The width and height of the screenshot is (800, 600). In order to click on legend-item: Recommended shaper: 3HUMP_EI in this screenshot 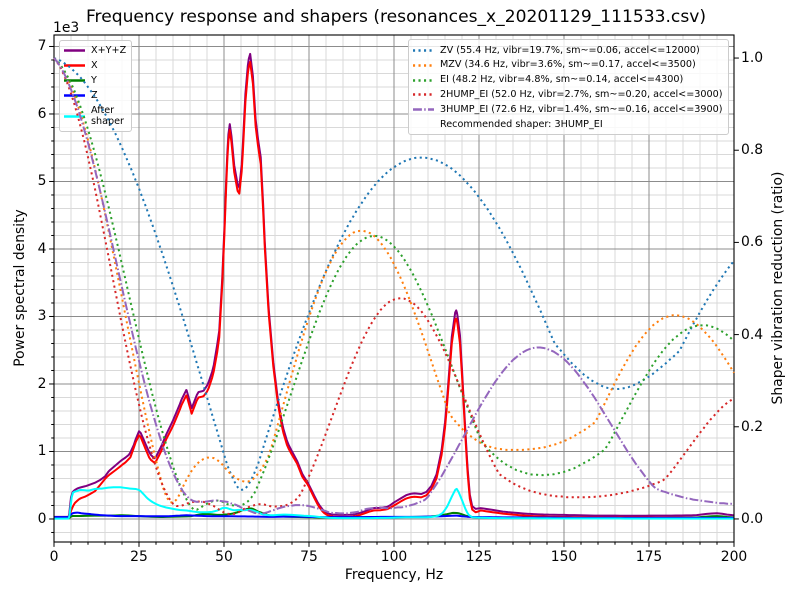, I will do `click(568, 125)`.